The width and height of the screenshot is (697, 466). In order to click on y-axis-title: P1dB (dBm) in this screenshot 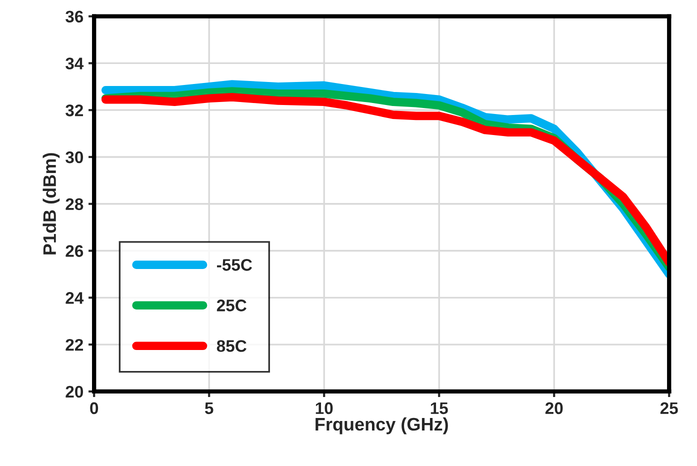, I will do `click(51, 203)`.